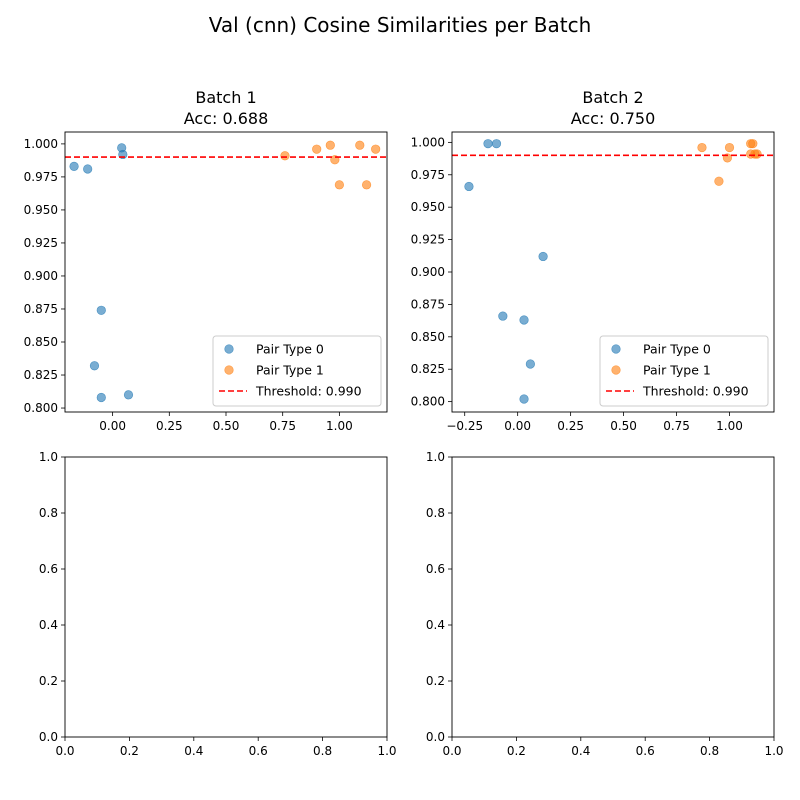 The width and height of the screenshot is (800, 800). Describe the element at coordinates (428, 369) in the screenshot. I see `y-tick-label: 0.825` at that location.